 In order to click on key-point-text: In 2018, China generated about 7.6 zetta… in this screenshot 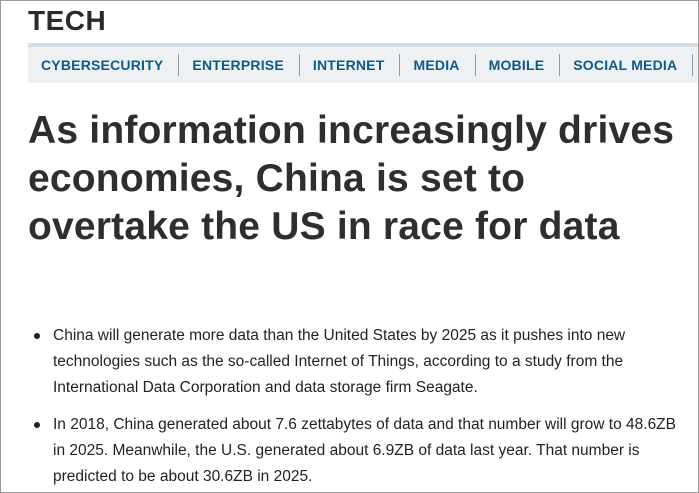, I will do `click(364, 450)`.